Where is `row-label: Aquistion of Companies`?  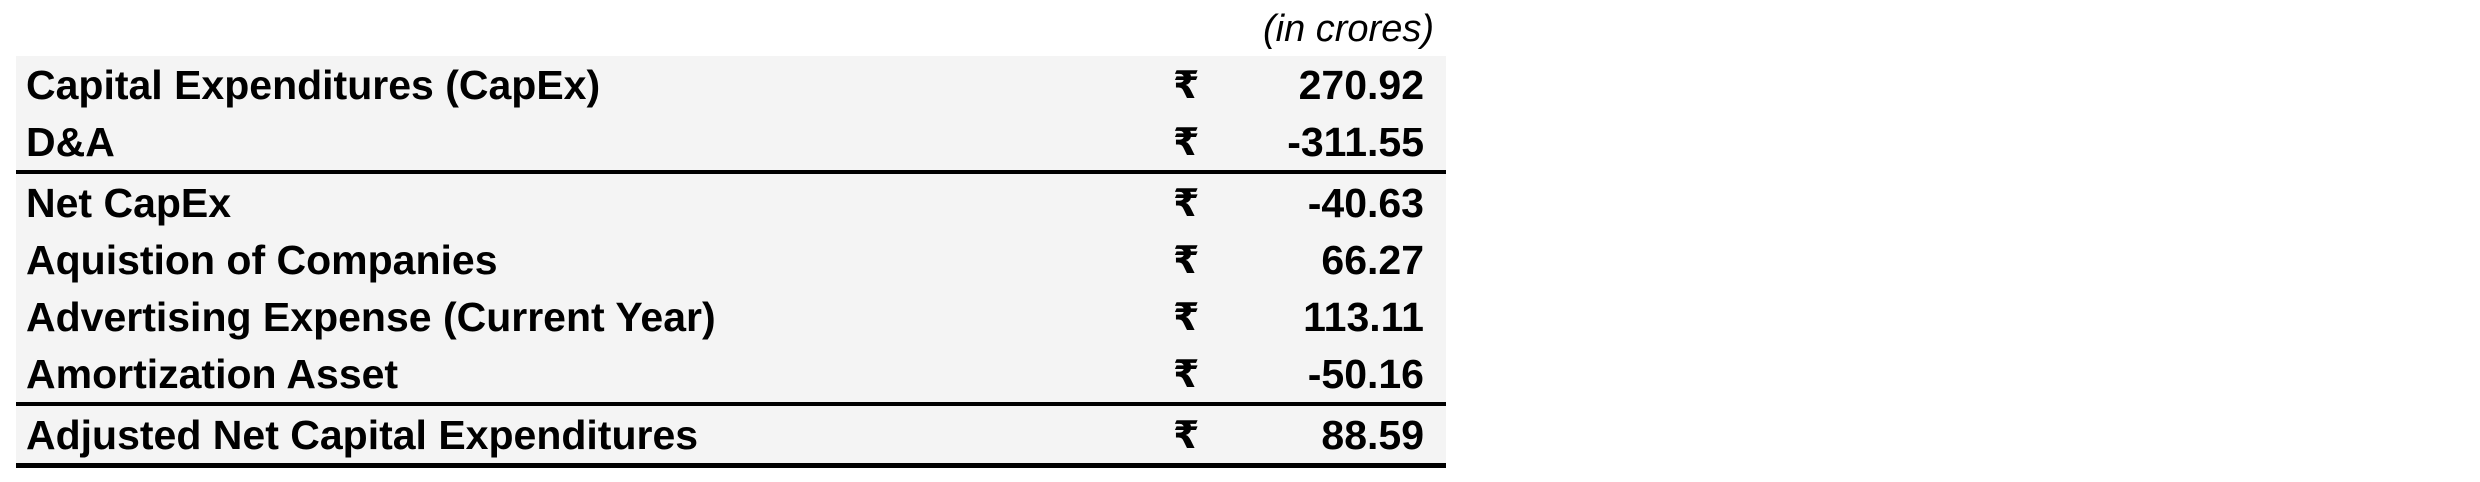 row-label: Aquistion of Companies is located at coordinates (262, 260).